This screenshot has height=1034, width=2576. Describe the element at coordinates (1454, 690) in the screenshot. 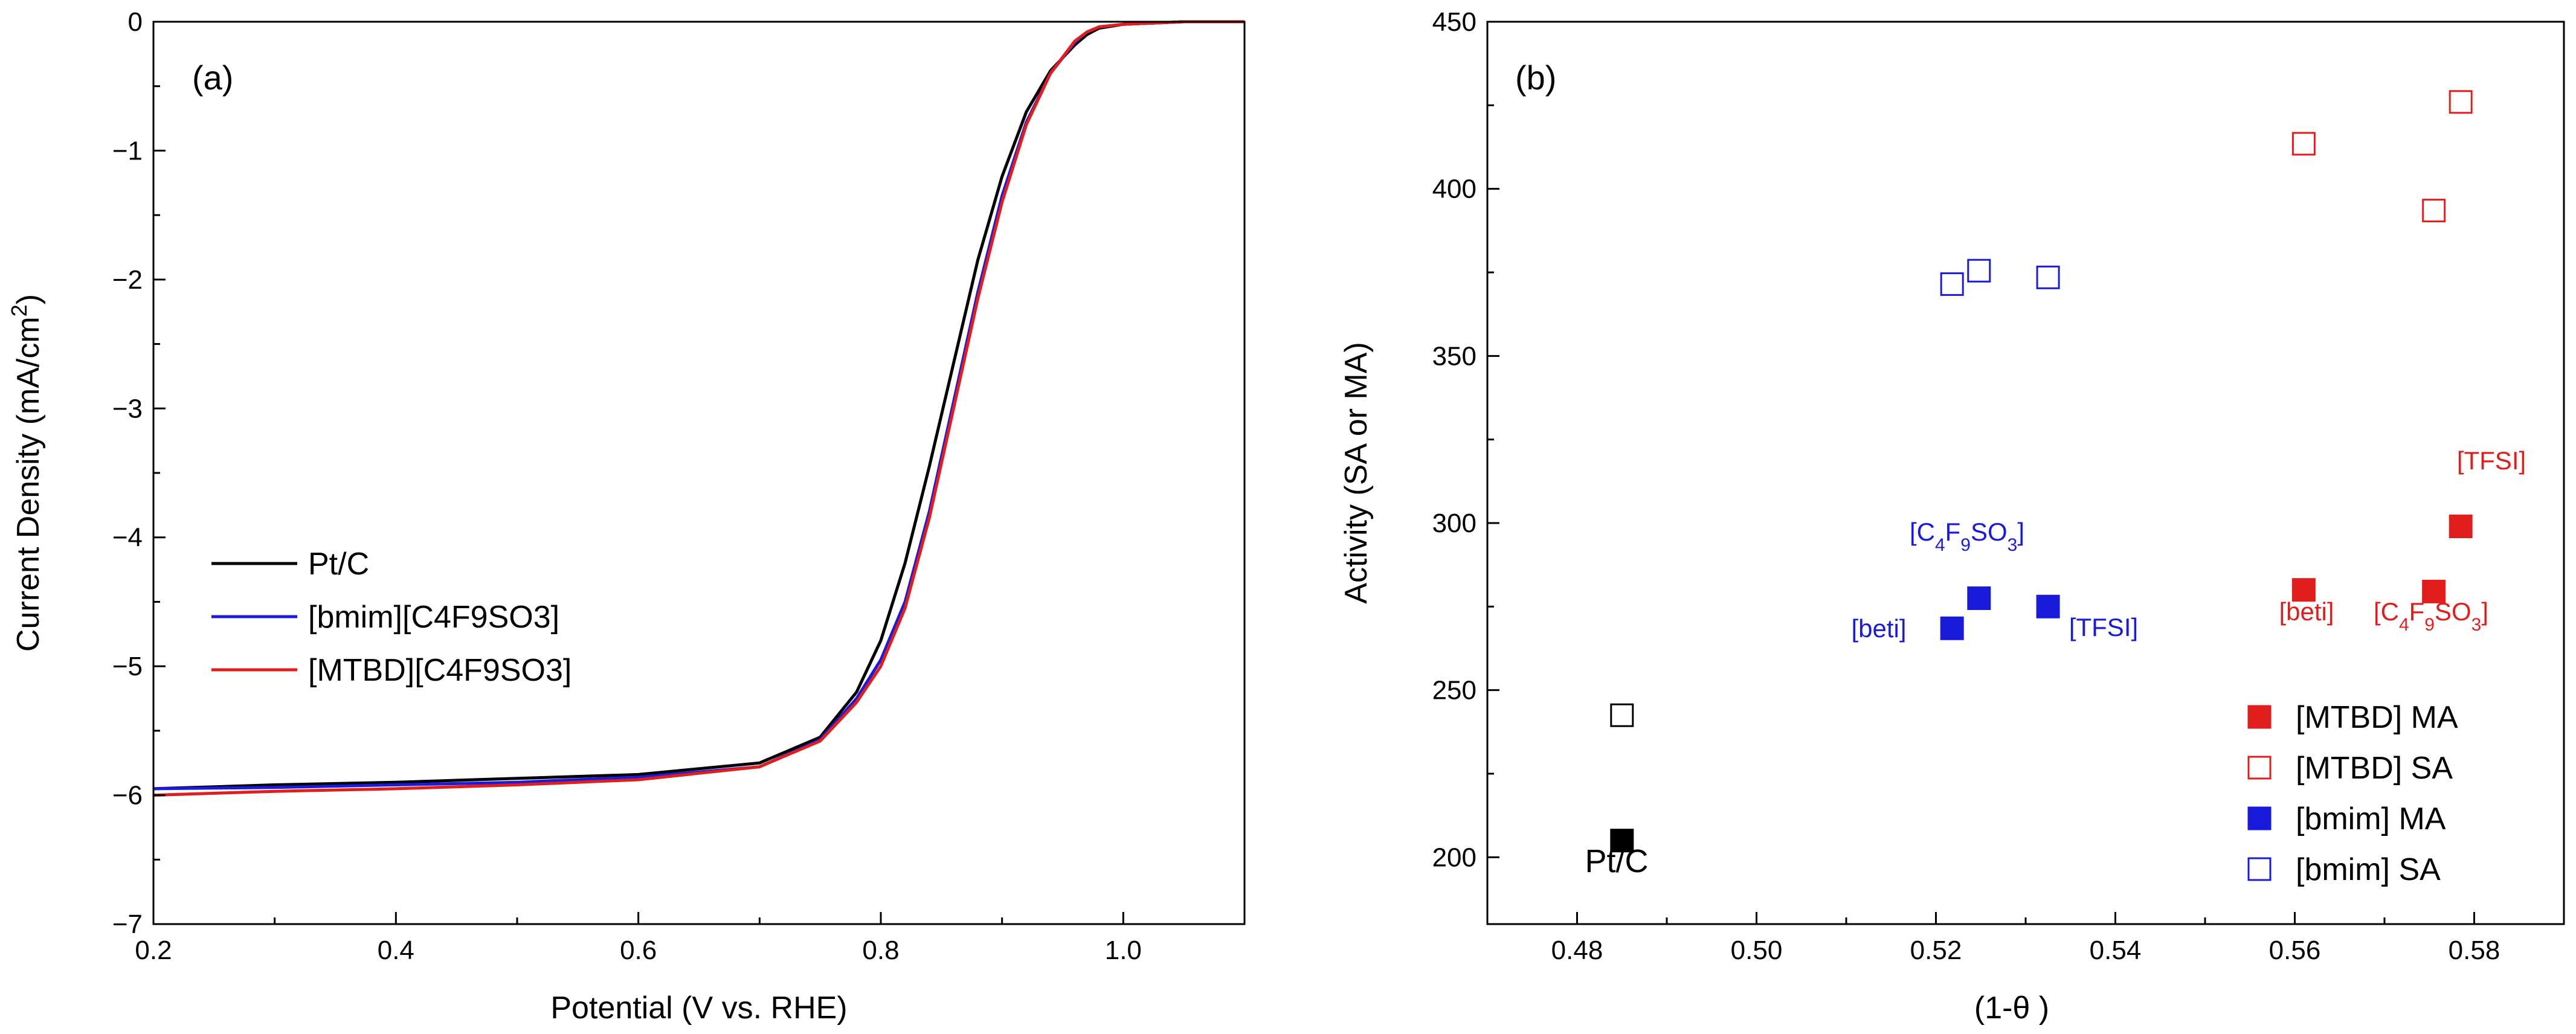

I see `b-ytick-label: 250` at that location.